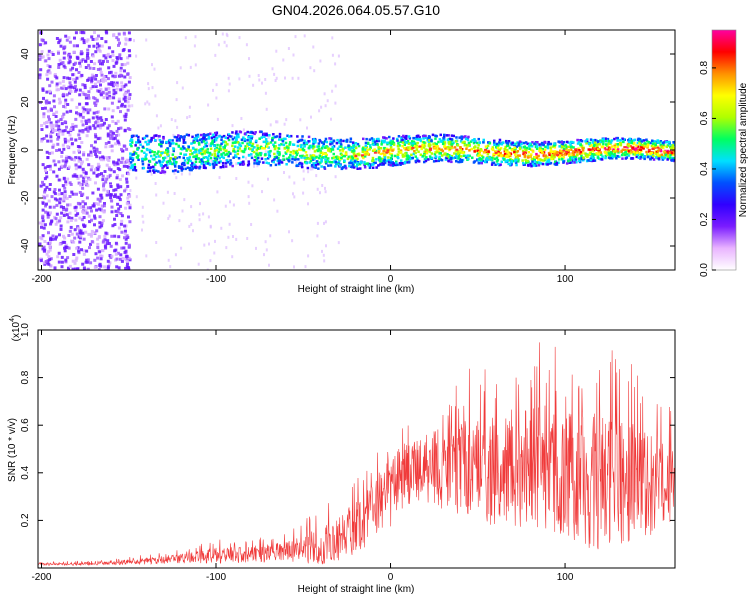  What do you see at coordinates (41, 577) in the screenshot?
I see `snr-xtick-label: -200` at bounding box center [41, 577].